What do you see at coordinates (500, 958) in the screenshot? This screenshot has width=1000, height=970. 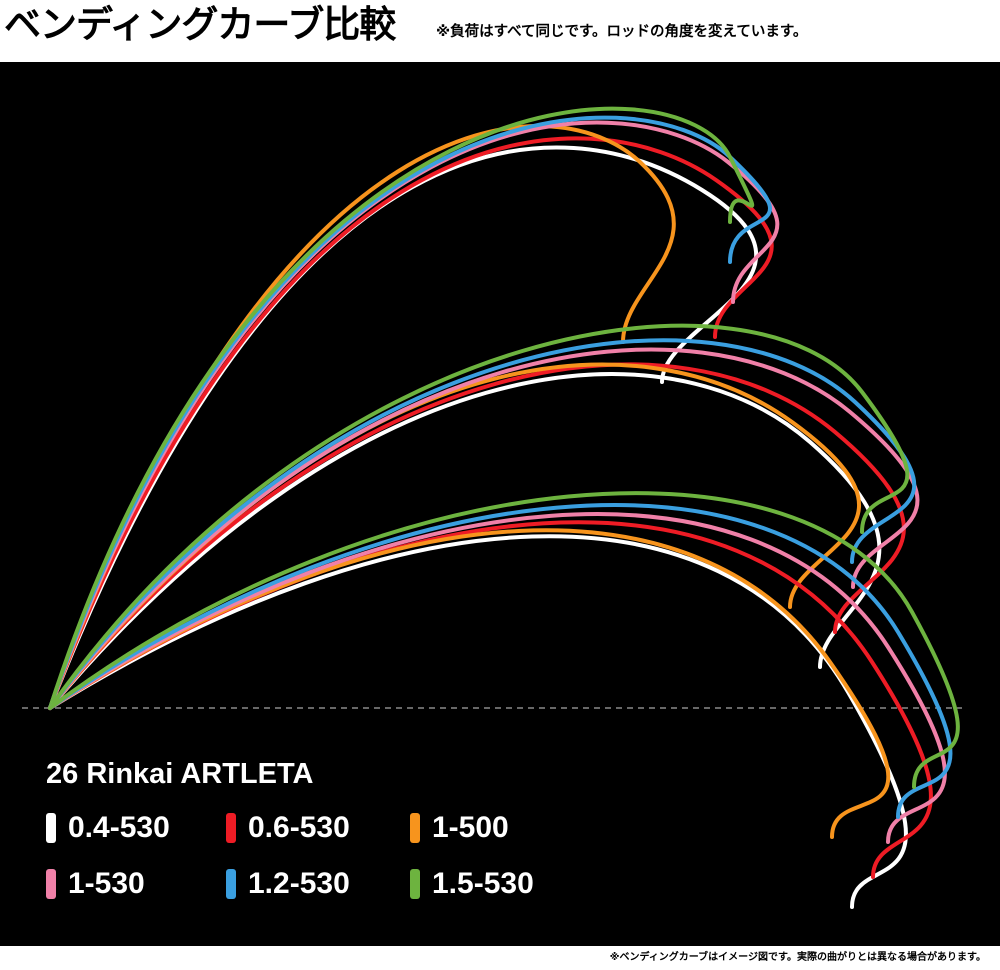 I see `footer: ※ベンディングカーブはイメージ図です。実際の曲がりとは異なる場合があります。` at bounding box center [500, 958].